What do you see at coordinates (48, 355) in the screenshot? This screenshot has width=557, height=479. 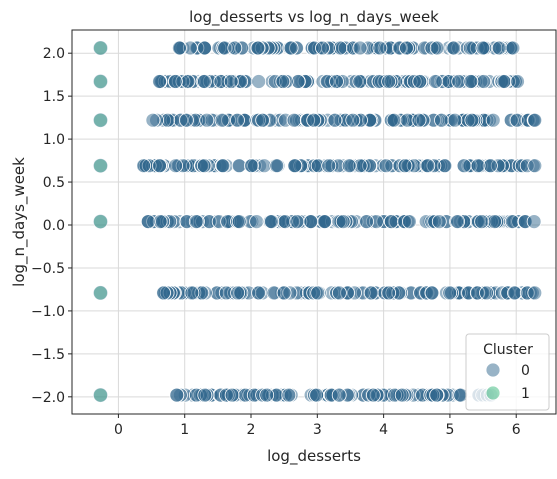 I see `y-tick-label: −1.5` at bounding box center [48, 355].